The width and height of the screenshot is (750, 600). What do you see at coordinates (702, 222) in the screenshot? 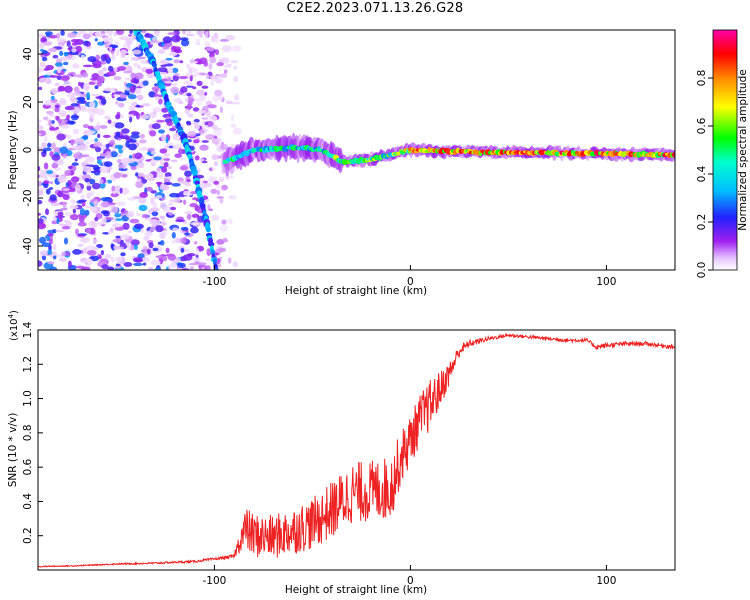
I see `colorbar-tick-label: 0.2` at bounding box center [702, 222].